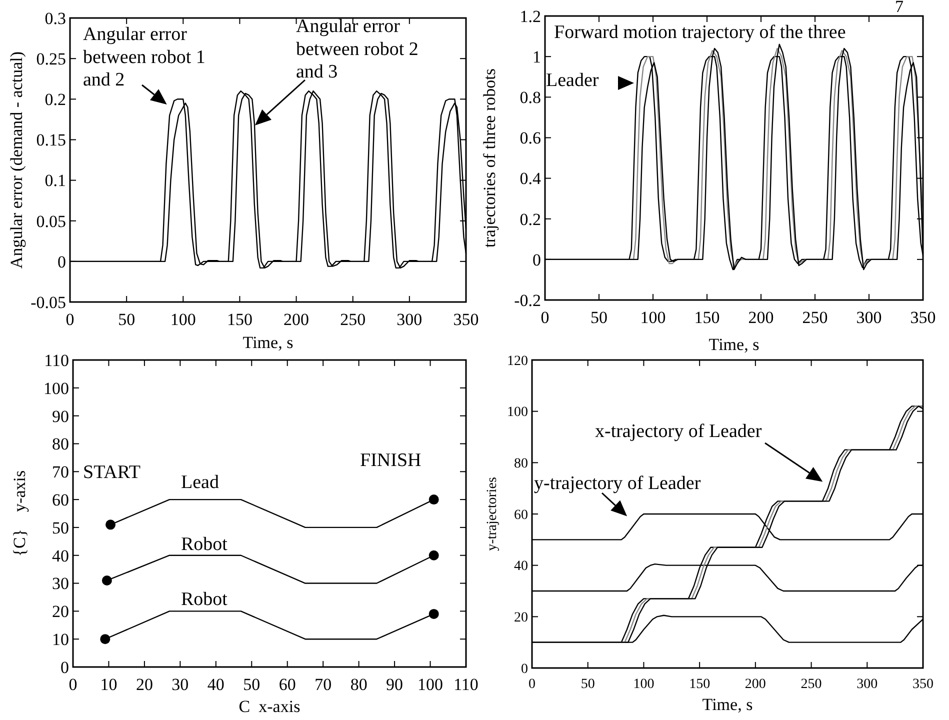 The width and height of the screenshot is (949, 720). What do you see at coordinates (60, 416) in the screenshot?
I see `y-tick-label: 90` at bounding box center [60, 416].